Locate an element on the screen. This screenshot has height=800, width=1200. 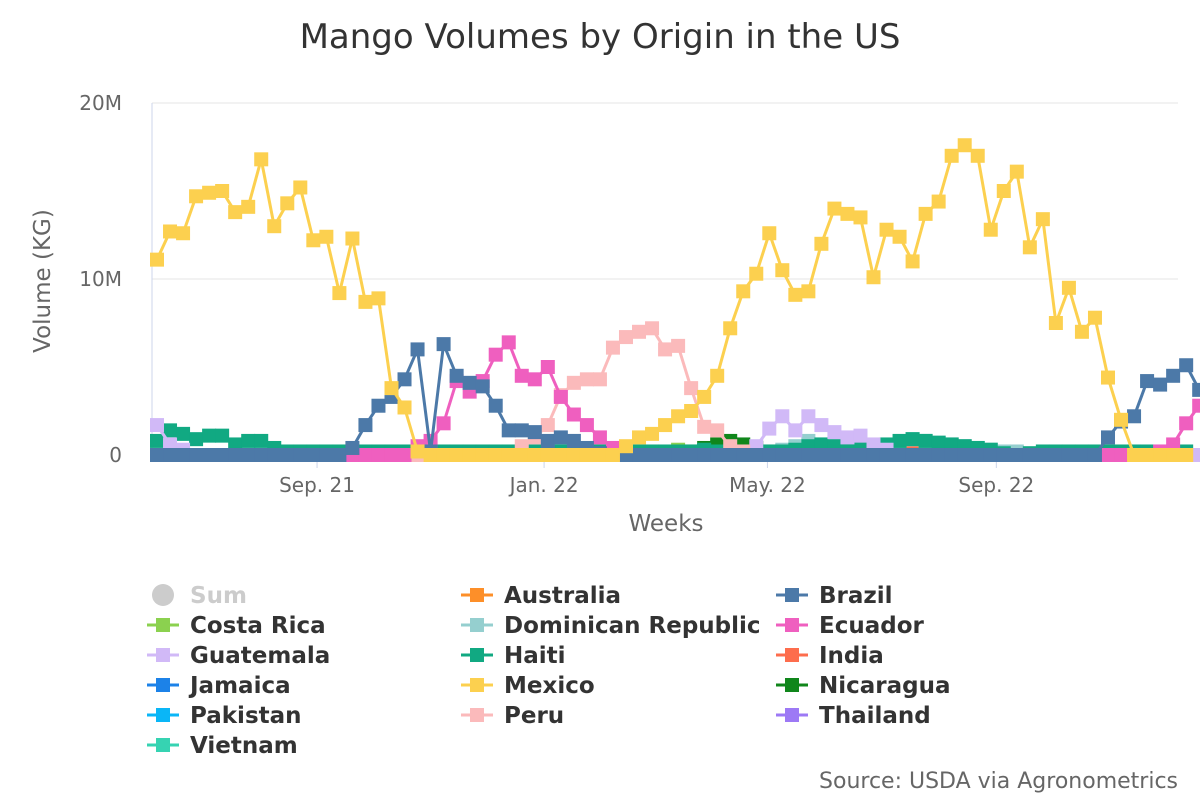
legend-item-ecuador: Ecuador is located at coordinates (850, 626).